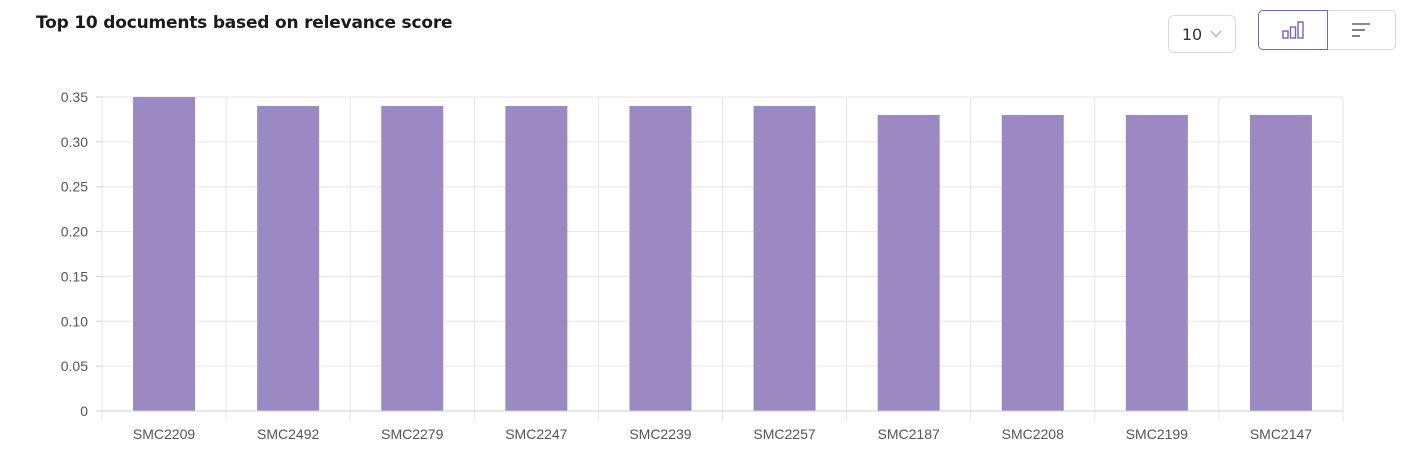 The image size is (1402, 467). What do you see at coordinates (1157, 434) in the screenshot?
I see `x-tick-label: SMC2199` at bounding box center [1157, 434].